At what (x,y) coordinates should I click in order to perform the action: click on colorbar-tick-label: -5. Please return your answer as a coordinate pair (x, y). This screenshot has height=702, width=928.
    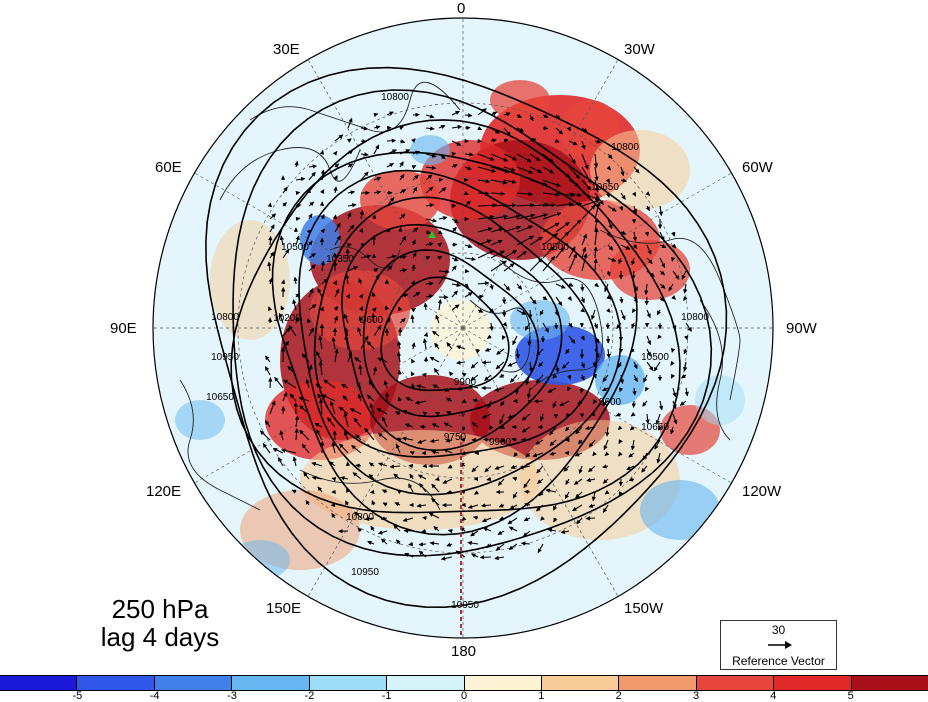
    Looking at the image, I should click on (77, 696).